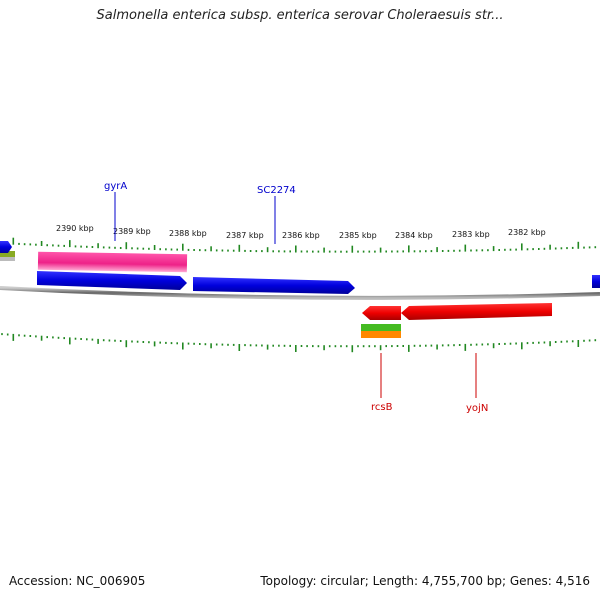  Describe the element at coordinates (112, 280) in the screenshot. I see `forward-gene-gyrA` at that location.